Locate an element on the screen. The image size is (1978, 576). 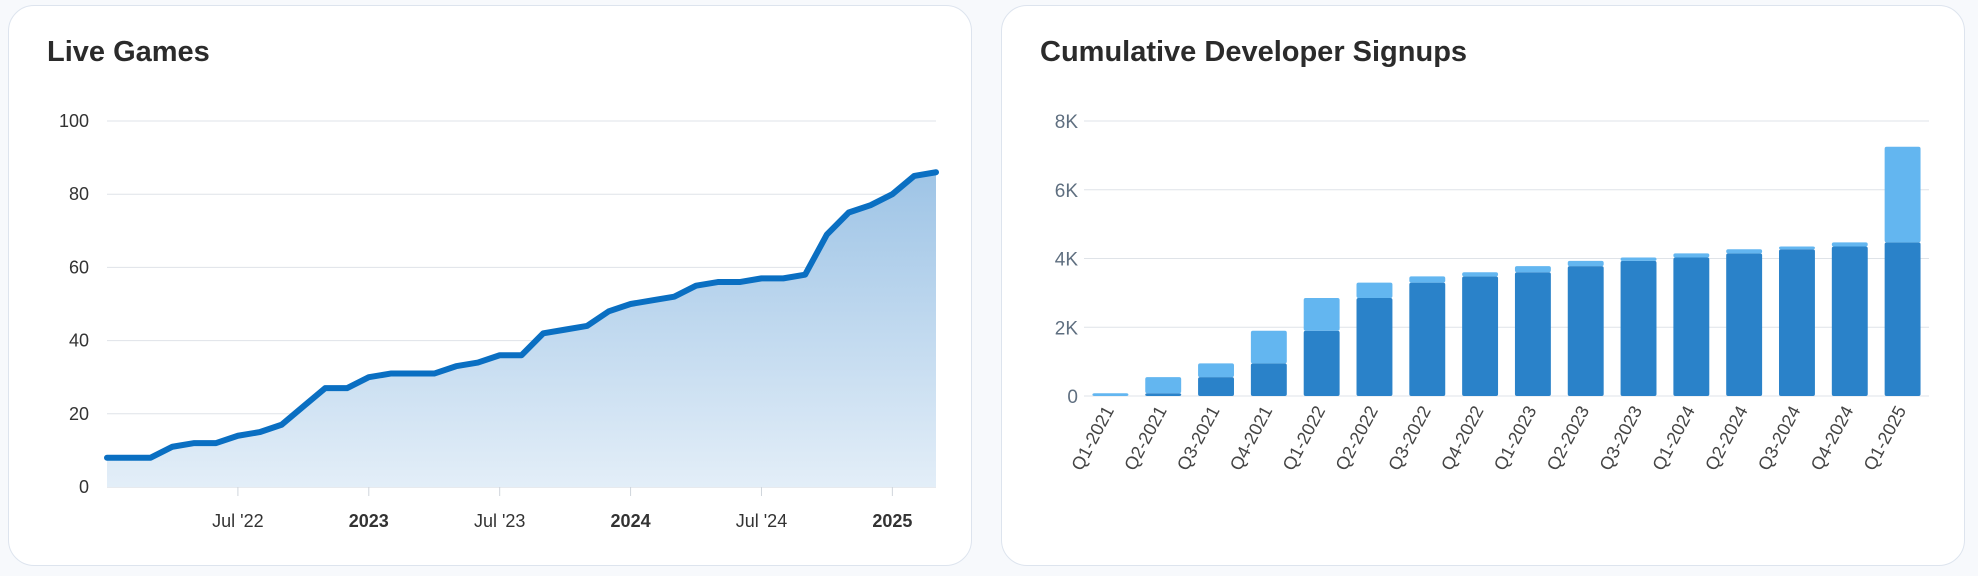
signups-x-tick-label: Q4-2021 is located at coordinates (1251, 437).